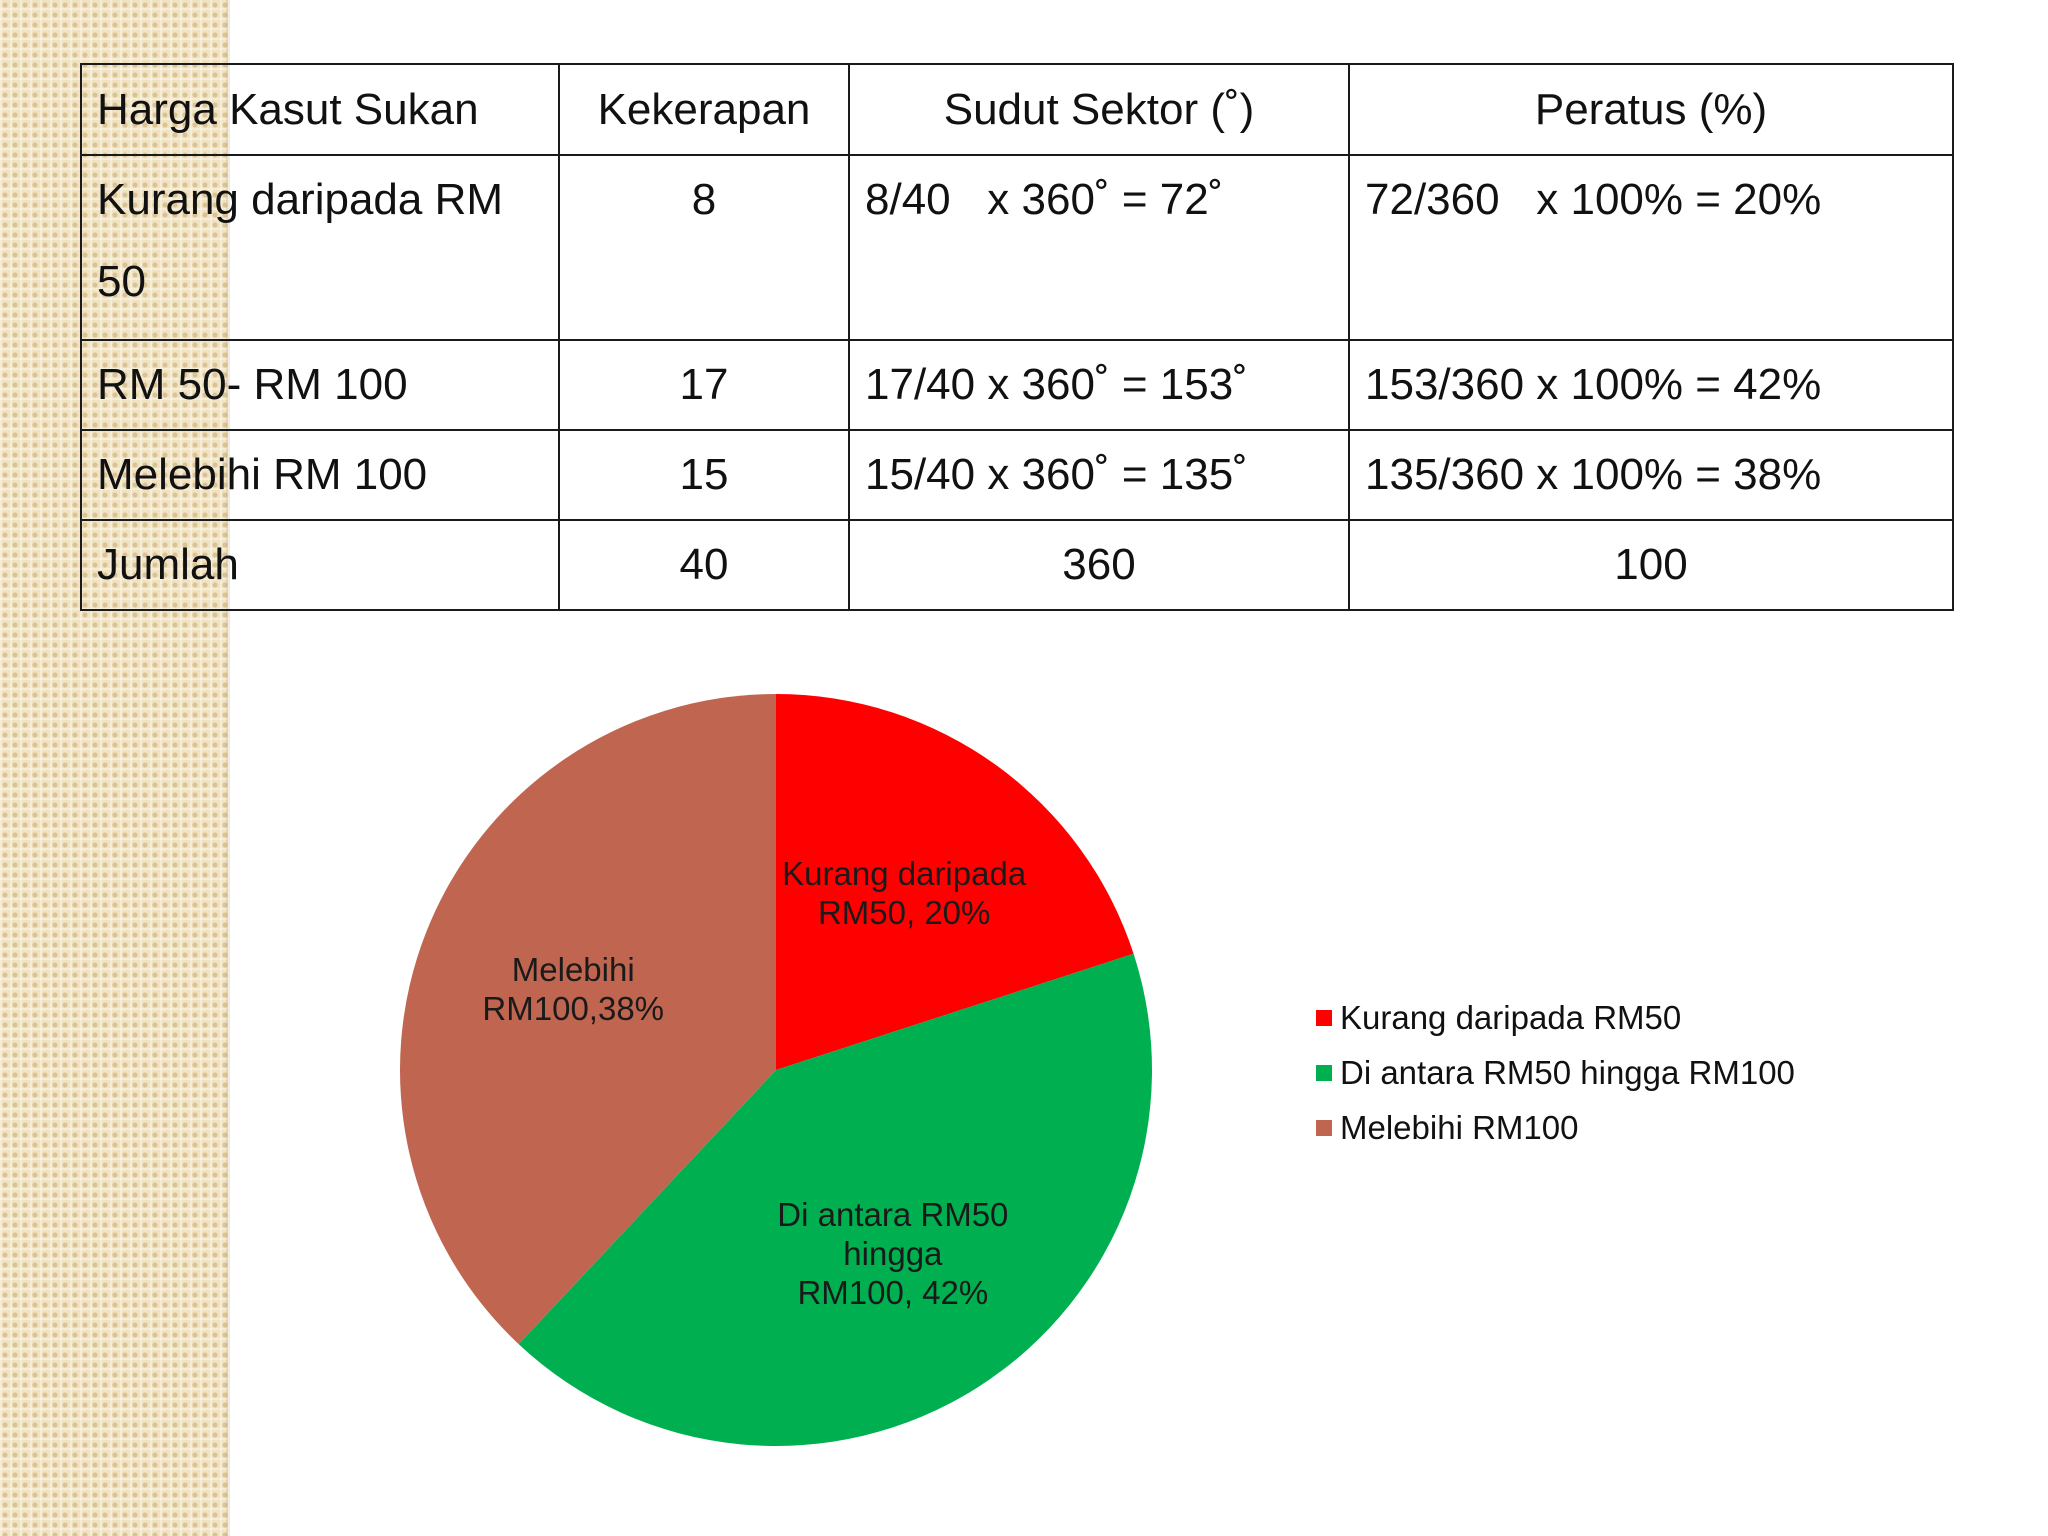 The height and width of the screenshot is (1536, 2048). Describe the element at coordinates (1099, 385) in the screenshot. I see `cell-angle: 17/40 x 360˚ = 153˚` at that location.